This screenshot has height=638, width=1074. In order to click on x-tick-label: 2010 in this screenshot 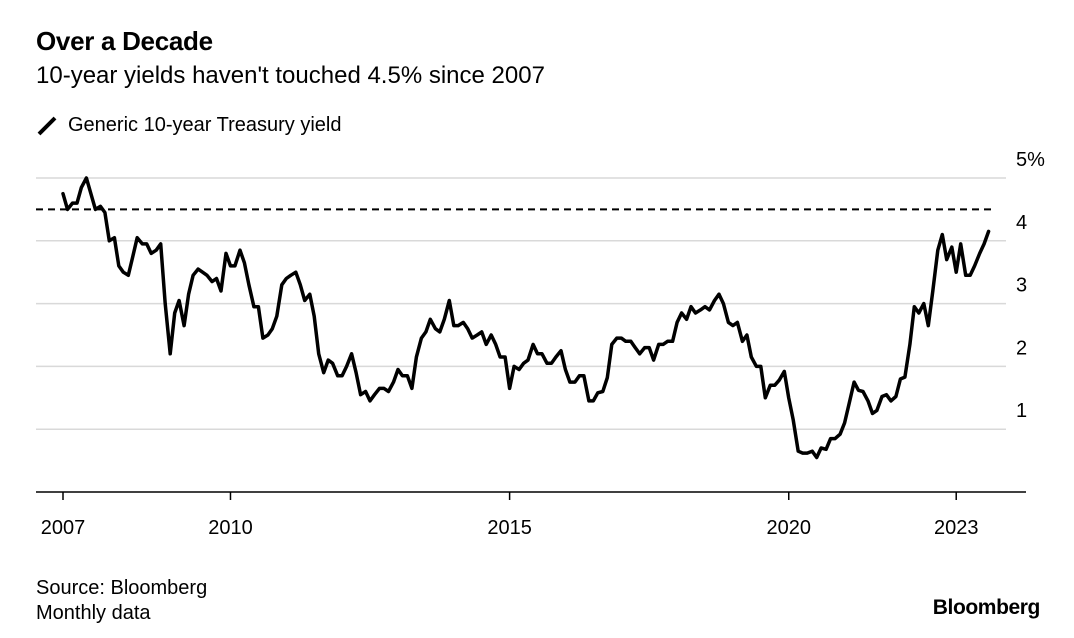, I will do `click(230, 528)`.